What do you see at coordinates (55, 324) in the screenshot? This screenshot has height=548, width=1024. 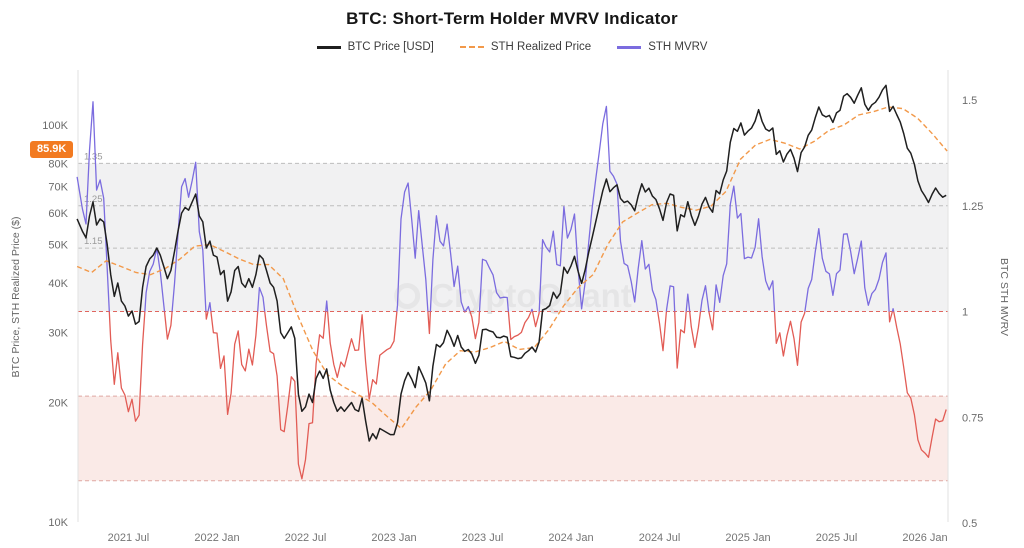 I see `left-axis-ticks: 100K 80K 70K 60K 50K 40K 30K 20K 10K` at bounding box center [55, 324].